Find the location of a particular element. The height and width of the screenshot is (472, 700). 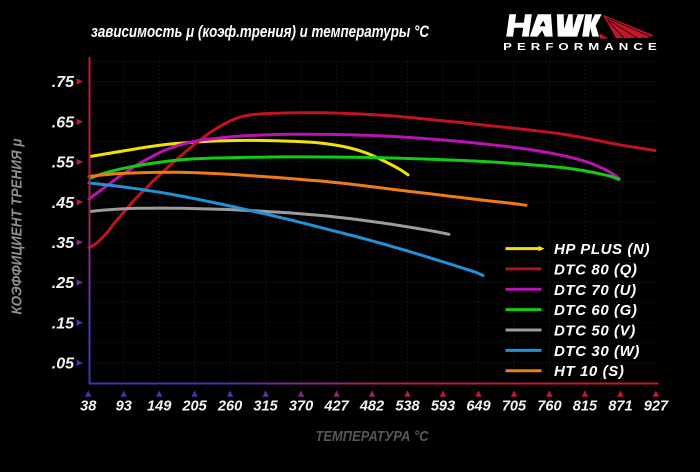

svg-text: DTC 30 (W) is located at coordinates (597, 351).